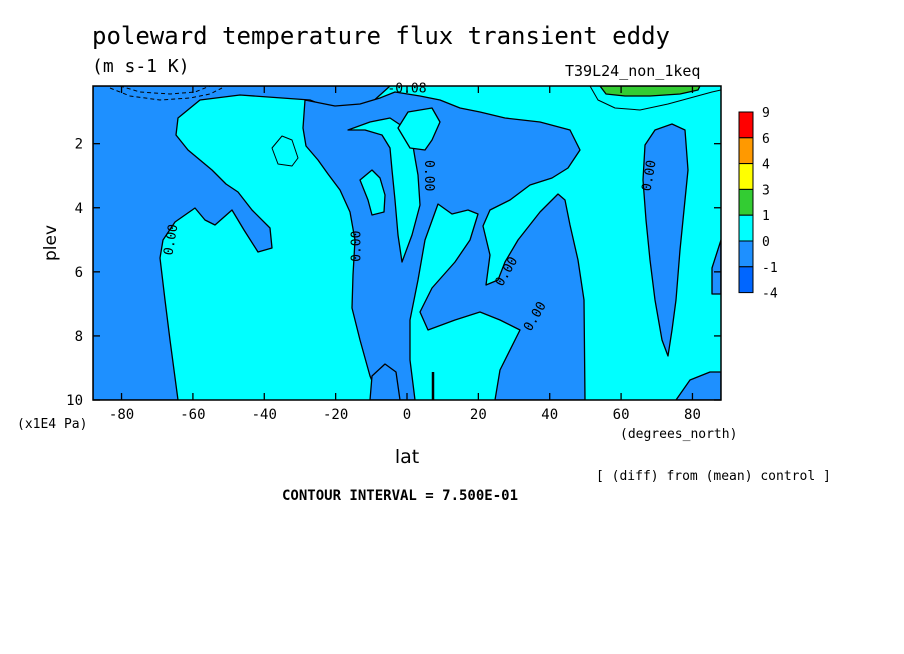 This screenshot has width=904, height=654. What do you see at coordinates (692, 415) in the screenshot?
I see `x-tick-label: 80` at bounding box center [692, 415].